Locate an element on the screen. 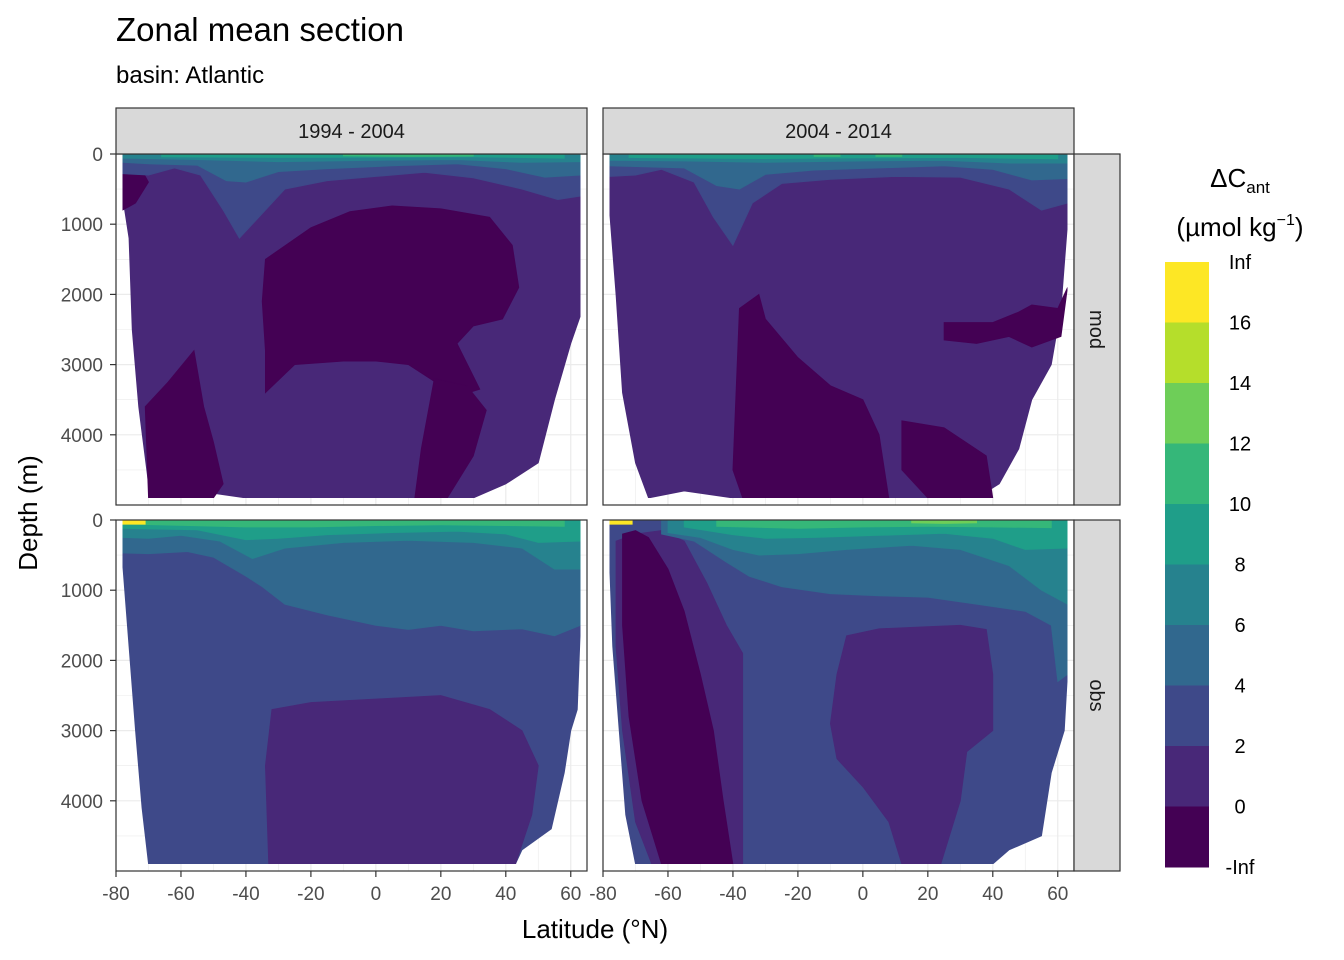 The height and width of the screenshot is (960, 1344). legend-label: 8 is located at coordinates (1239, 566).